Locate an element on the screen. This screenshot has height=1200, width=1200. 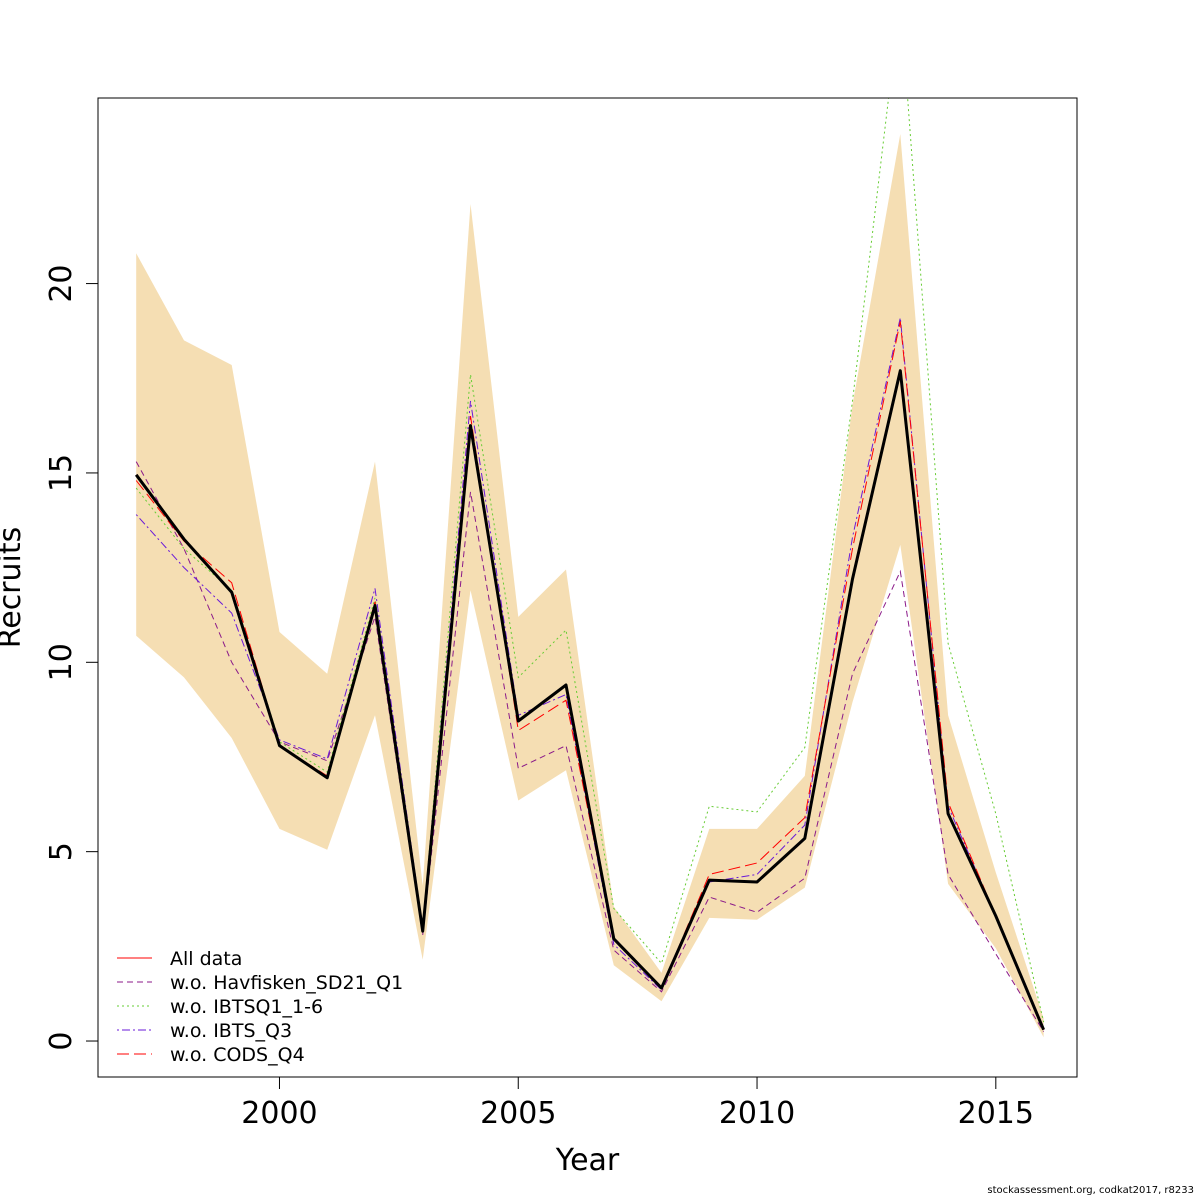
x-tick-label-2015: 2015 is located at coordinates (996, 1113).